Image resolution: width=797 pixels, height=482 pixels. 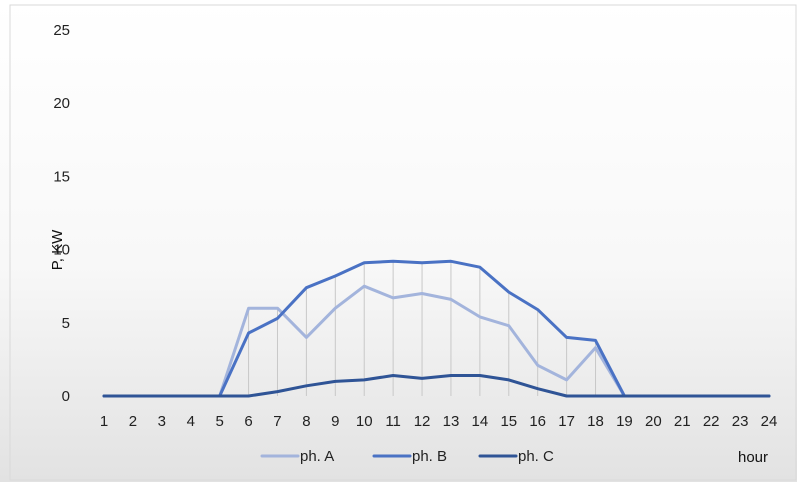 I want to click on x-tick-label: 22, so click(x=711, y=421).